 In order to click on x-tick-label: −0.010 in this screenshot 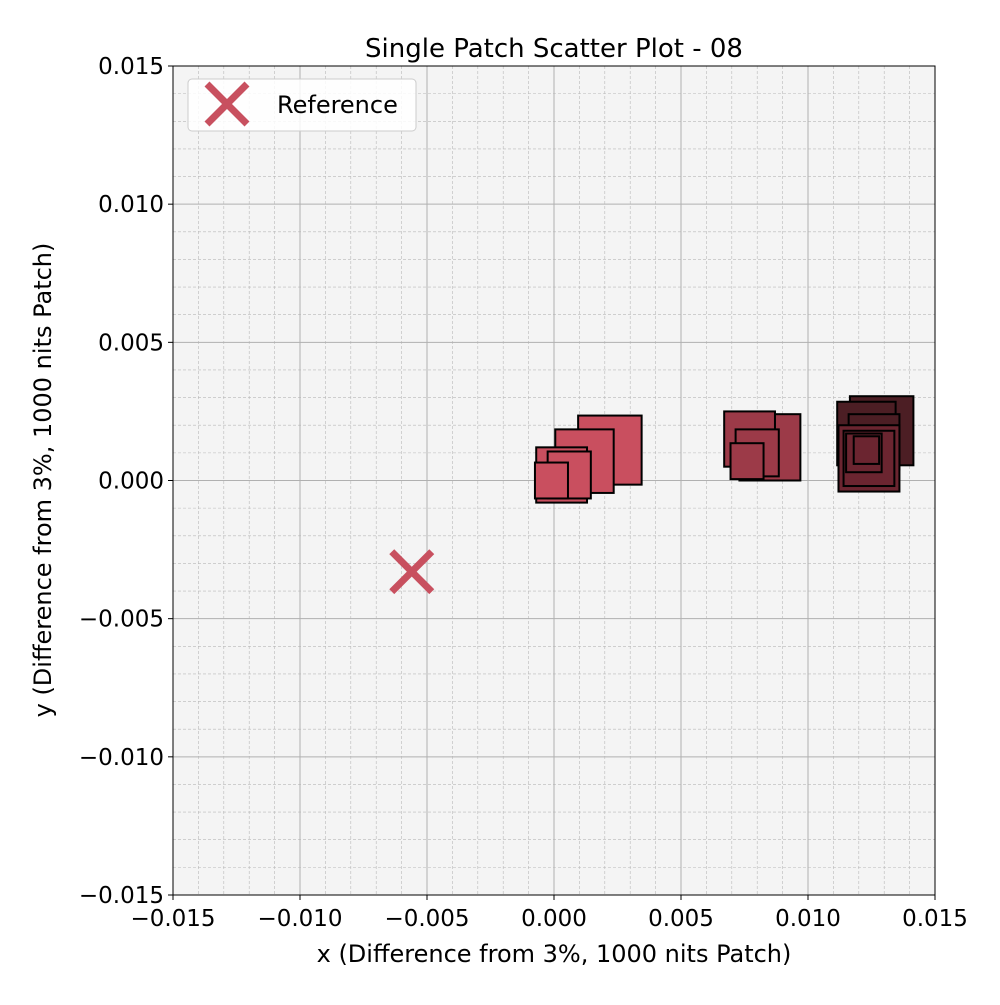, I will do `click(299, 919)`.